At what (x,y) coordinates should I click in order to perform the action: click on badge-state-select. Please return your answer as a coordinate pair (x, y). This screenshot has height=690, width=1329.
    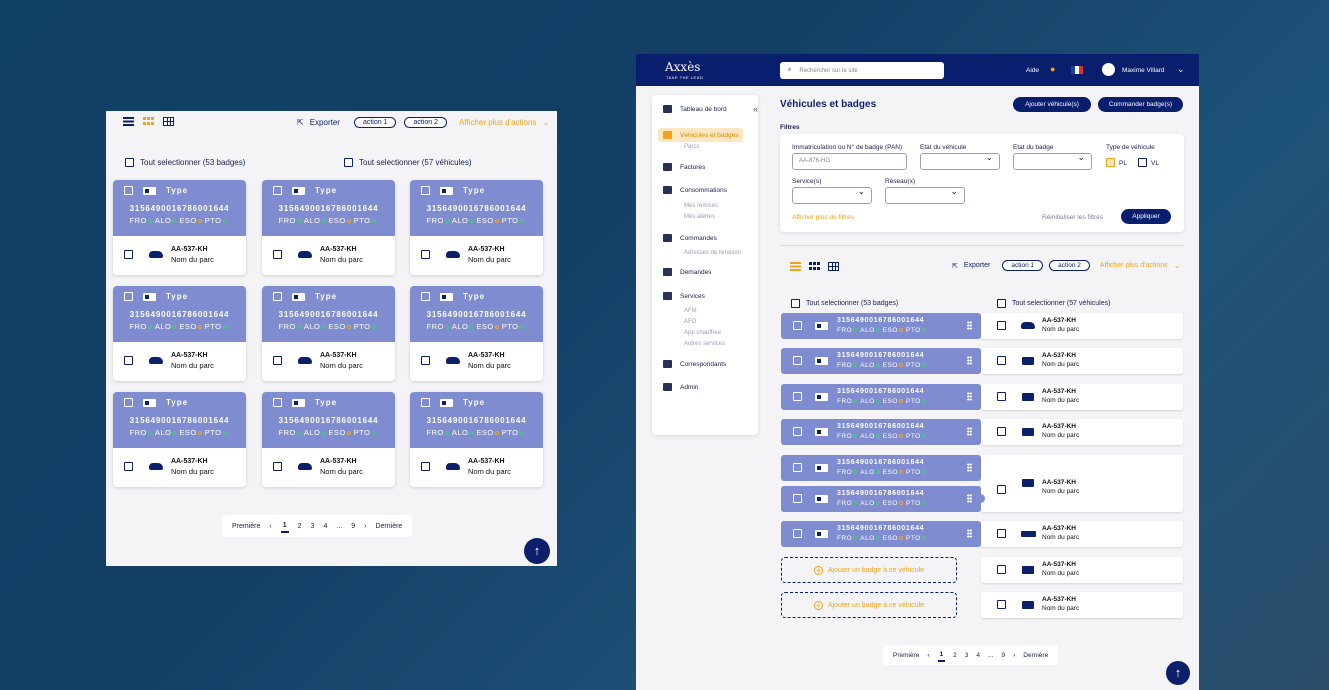
    Looking at the image, I should click on (1052, 160).